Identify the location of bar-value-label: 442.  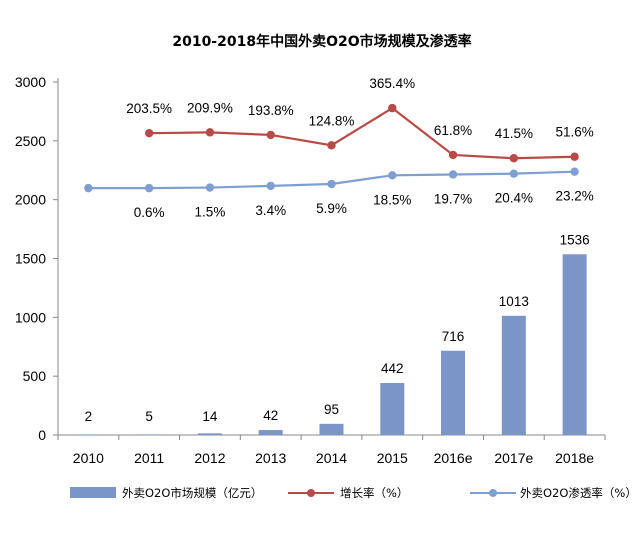
(392, 368).